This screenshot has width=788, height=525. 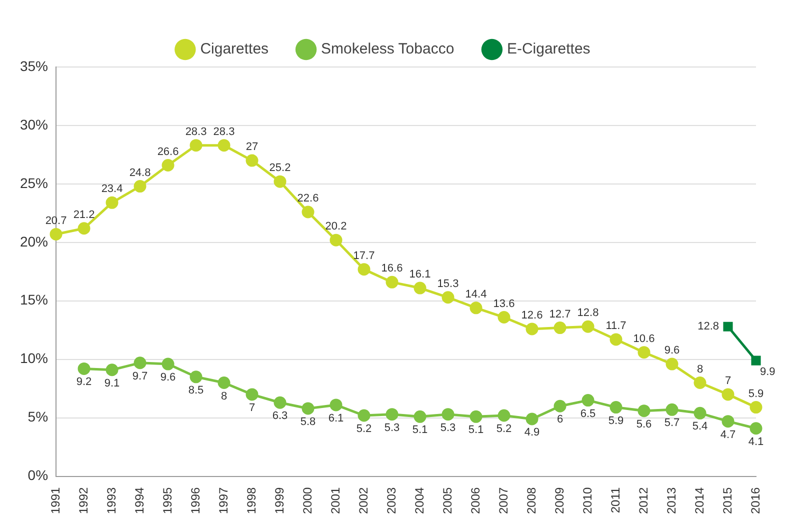 I want to click on x-tick-label: 2006, so click(x=475, y=500).